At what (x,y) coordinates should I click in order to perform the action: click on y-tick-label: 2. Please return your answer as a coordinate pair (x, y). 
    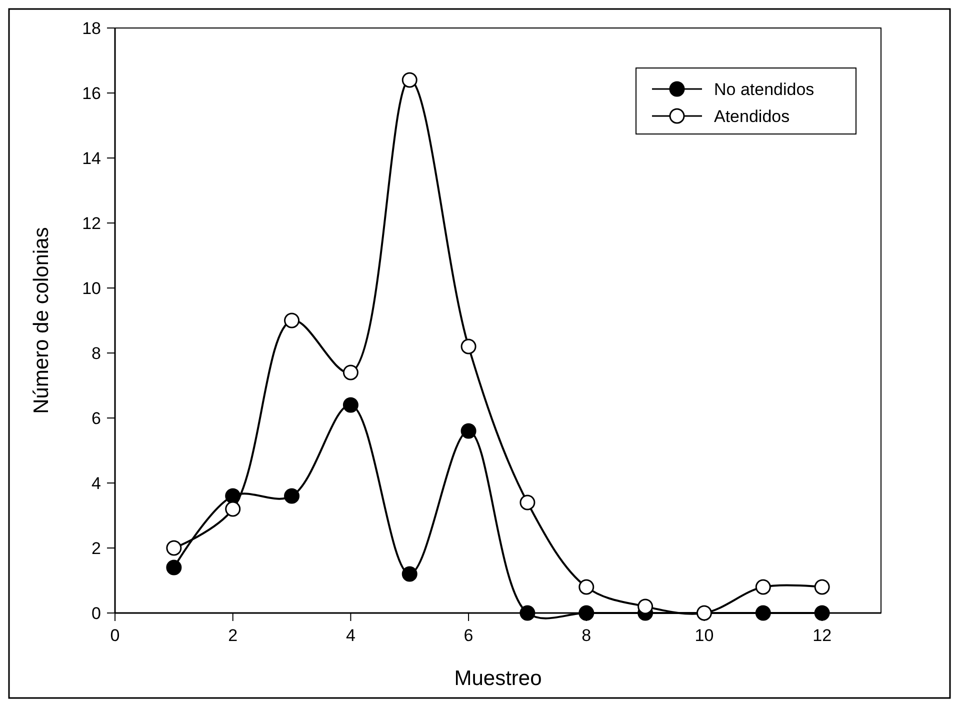
    Looking at the image, I should click on (96, 548).